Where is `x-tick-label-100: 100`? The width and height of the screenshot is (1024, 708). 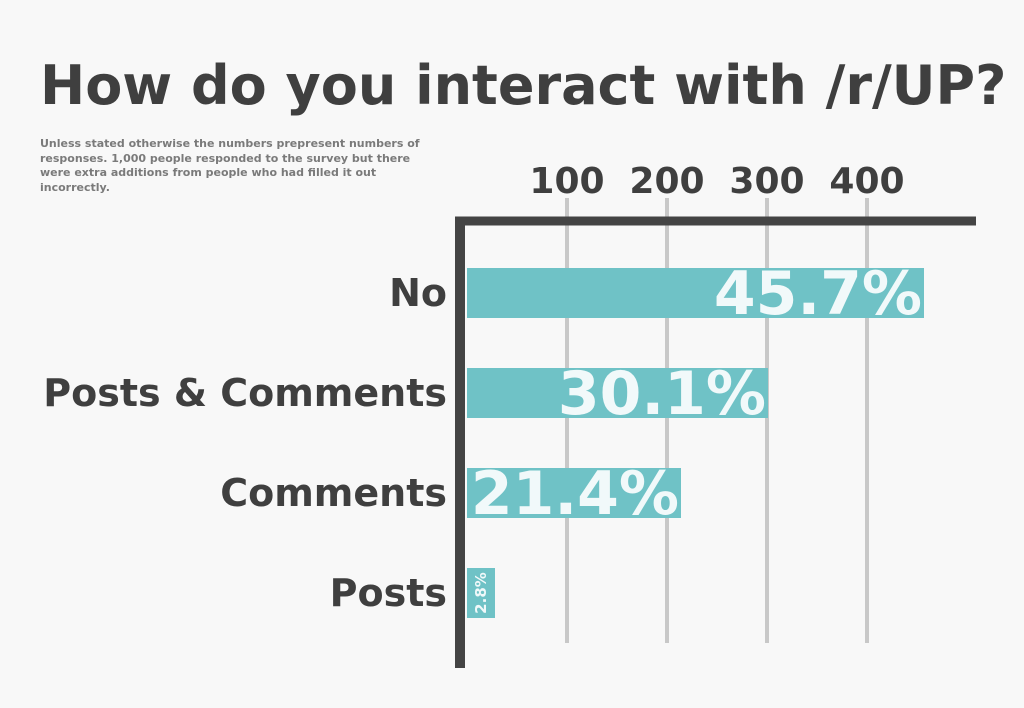 x-tick-label-100: 100 is located at coordinates (566, 181).